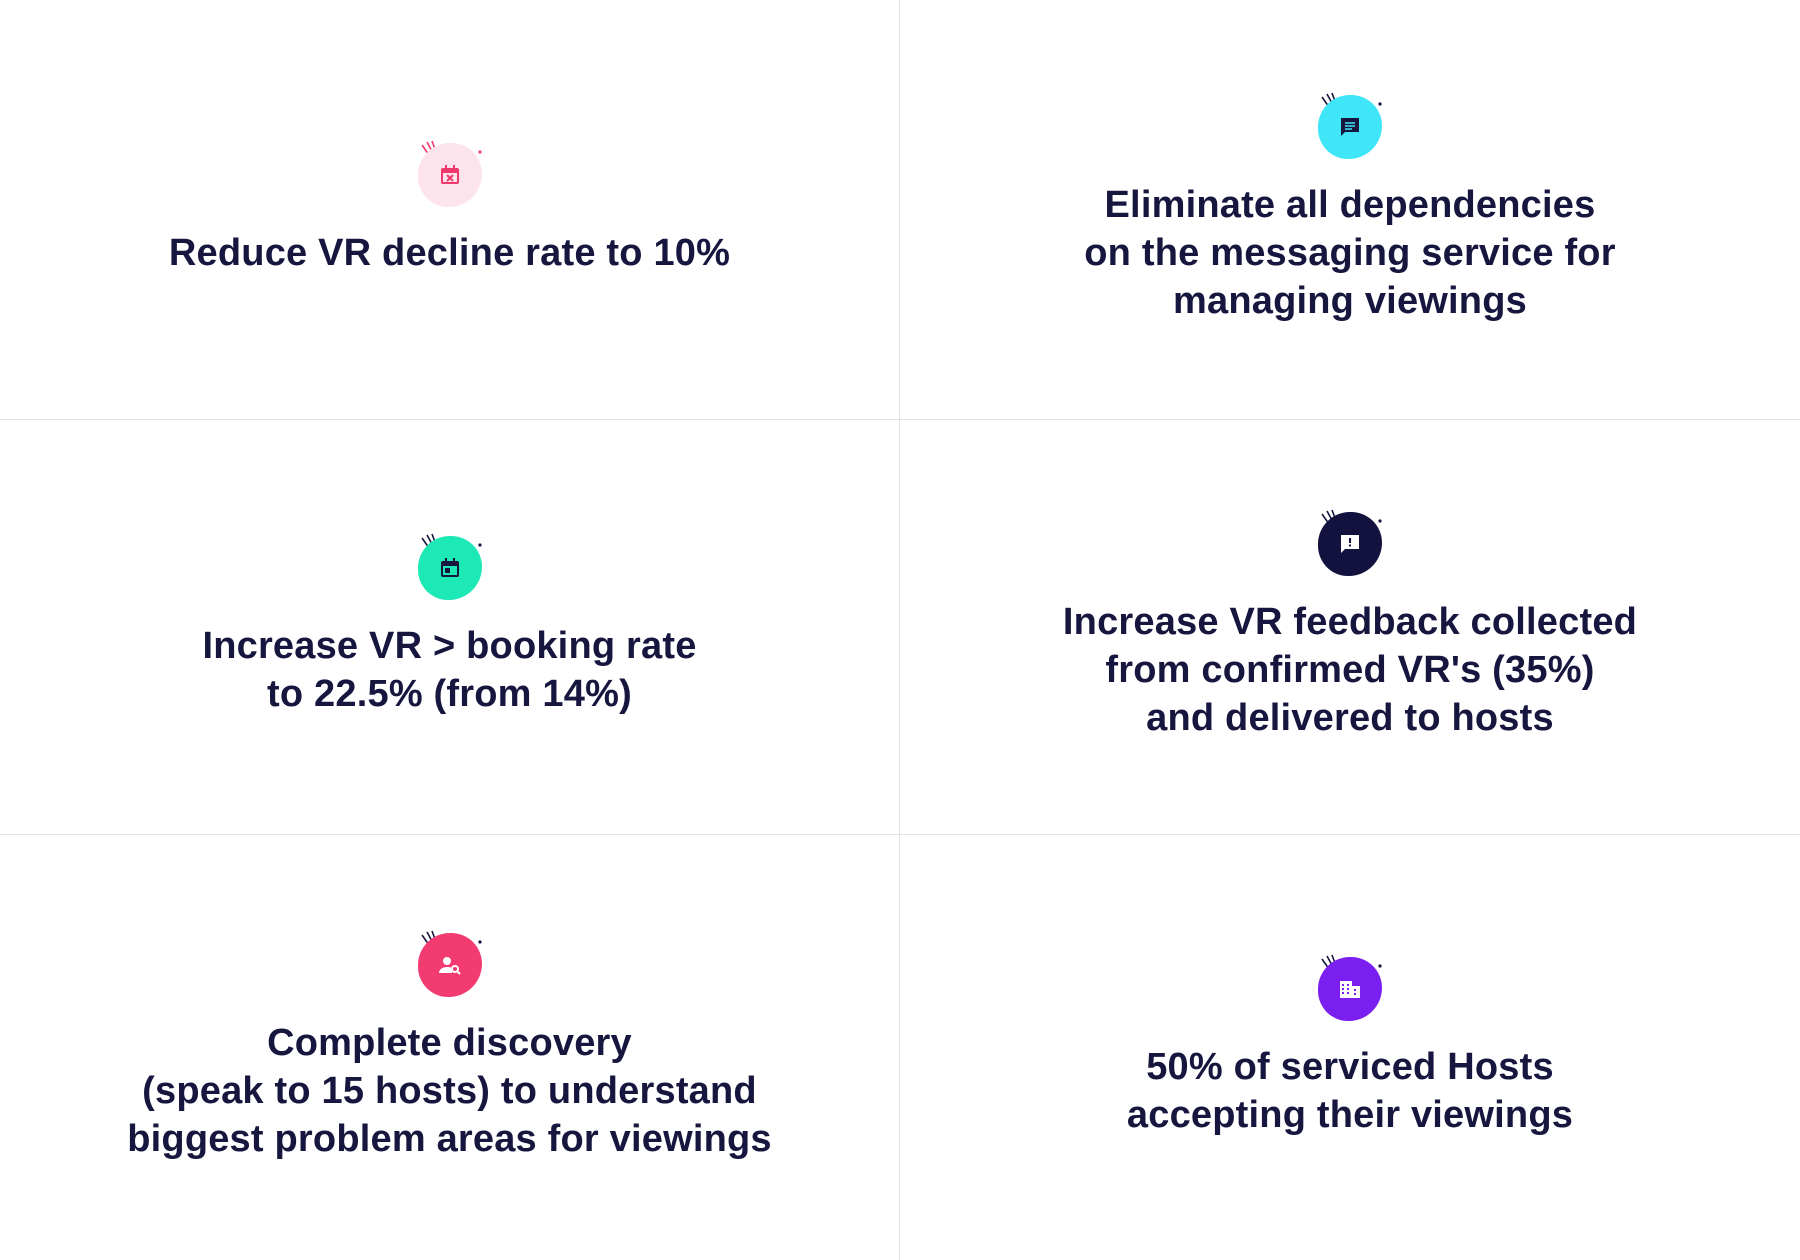 This screenshot has height=1260, width=1800. I want to click on goal-text-line: and delivered to hosts, so click(1350, 718).